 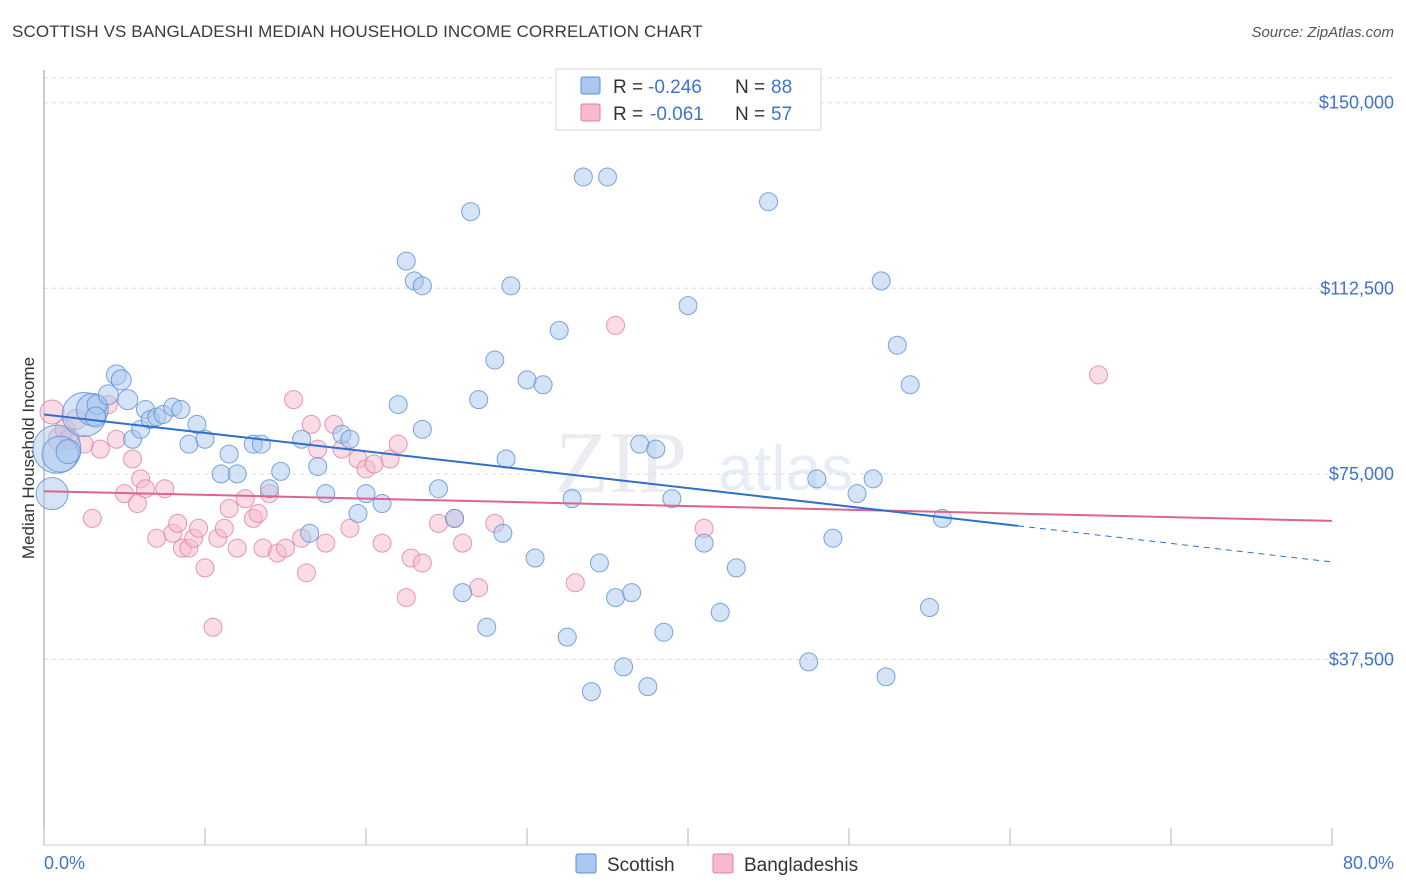 What do you see at coordinates (590, 85) in the screenshot?
I see `legend-swatch-scottish` at bounding box center [590, 85].